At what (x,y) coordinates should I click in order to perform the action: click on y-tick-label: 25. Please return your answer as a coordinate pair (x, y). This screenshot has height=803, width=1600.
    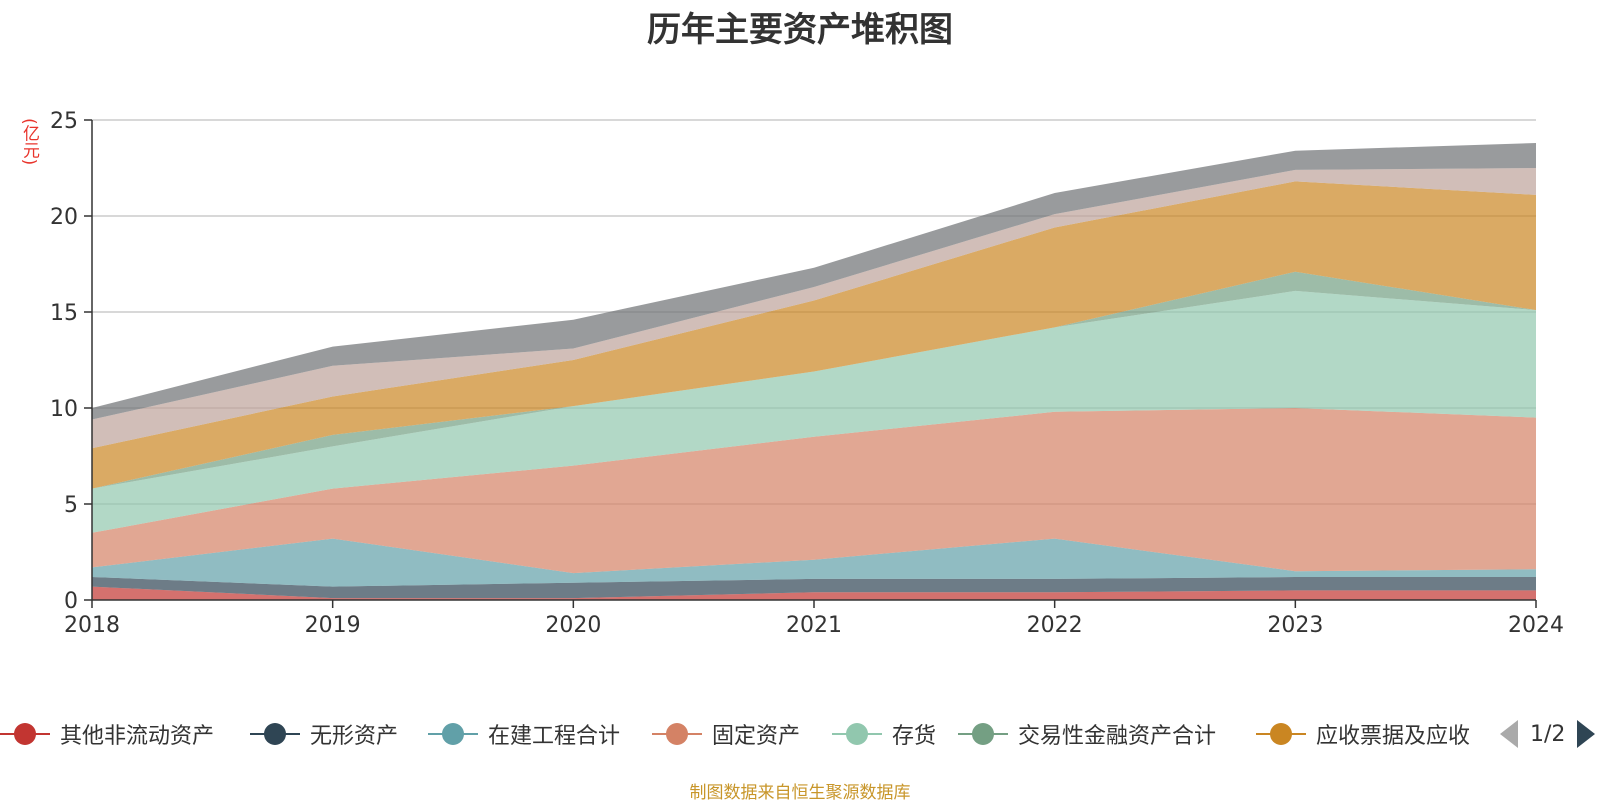
    Looking at the image, I should click on (64, 121).